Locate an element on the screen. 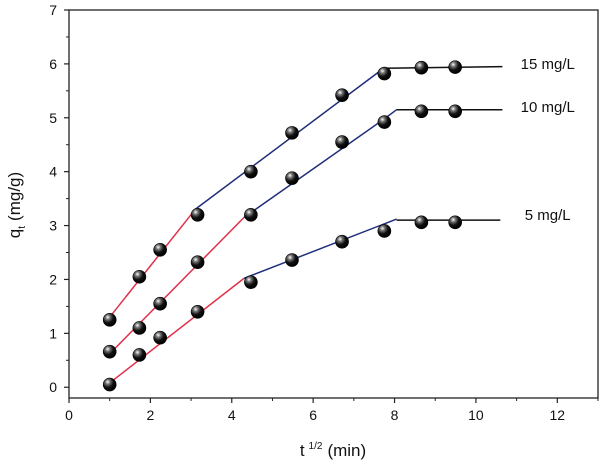  series-label: 10 mg/L is located at coordinates (548, 107).